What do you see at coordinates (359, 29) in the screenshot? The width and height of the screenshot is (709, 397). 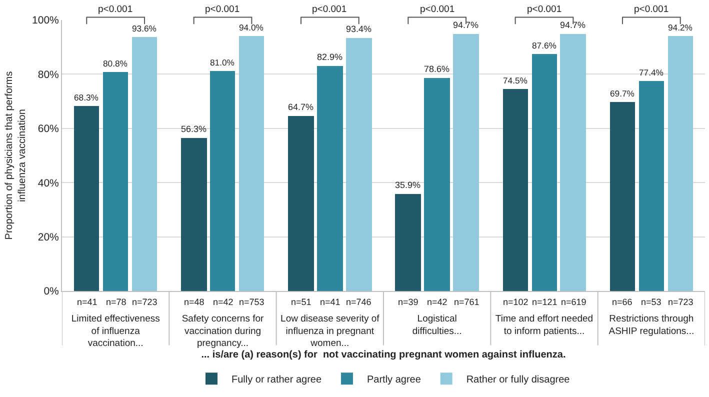 I see `data-label: 93.4%` at bounding box center [359, 29].